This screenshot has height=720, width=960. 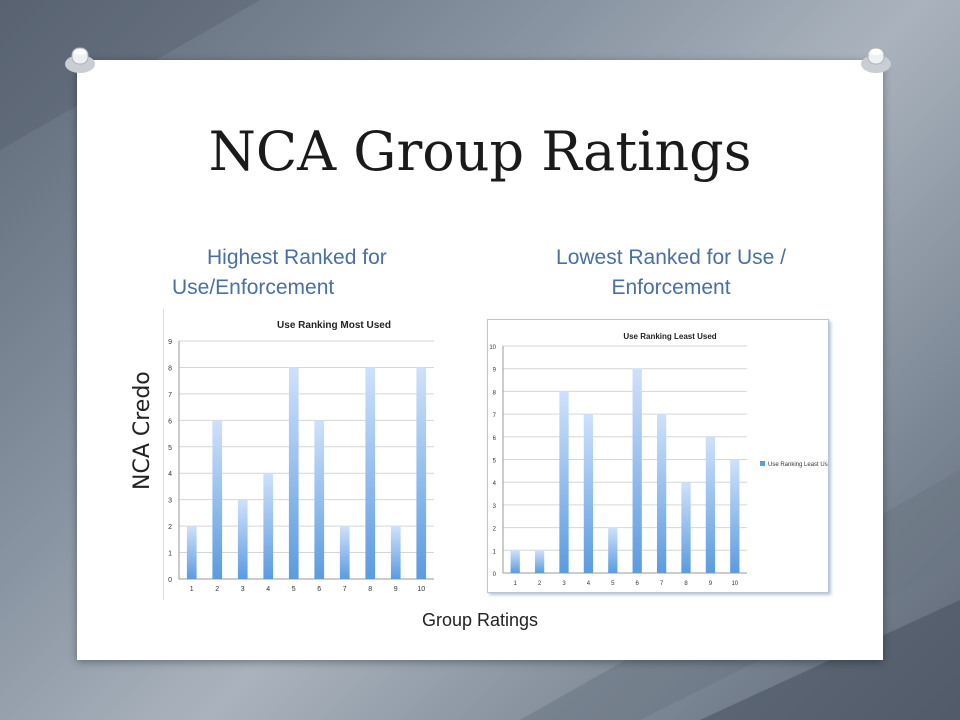 I want to click on side-label: NCA Credo, so click(x=142, y=430).